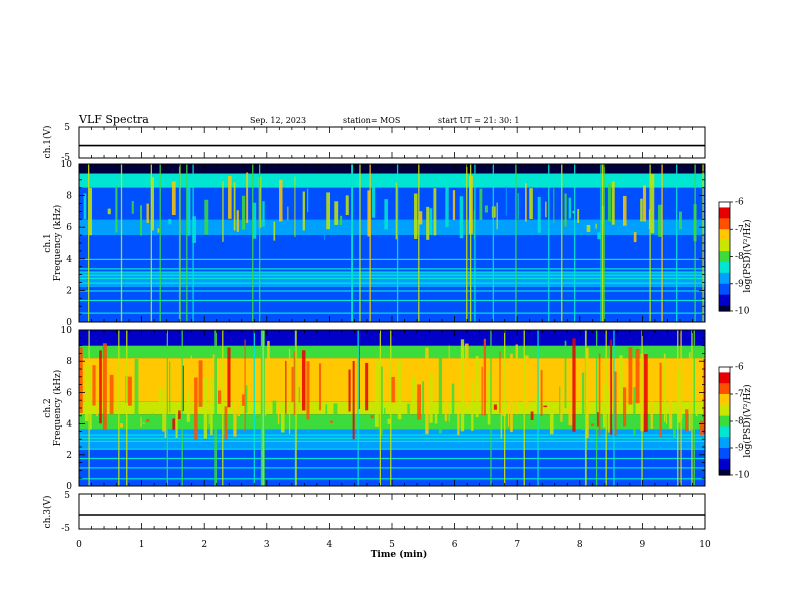 This screenshot has height=612, width=792. What do you see at coordinates (67, 496) in the screenshot?
I see `ch3-ytick-top: 5` at bounding box center [67, 496].